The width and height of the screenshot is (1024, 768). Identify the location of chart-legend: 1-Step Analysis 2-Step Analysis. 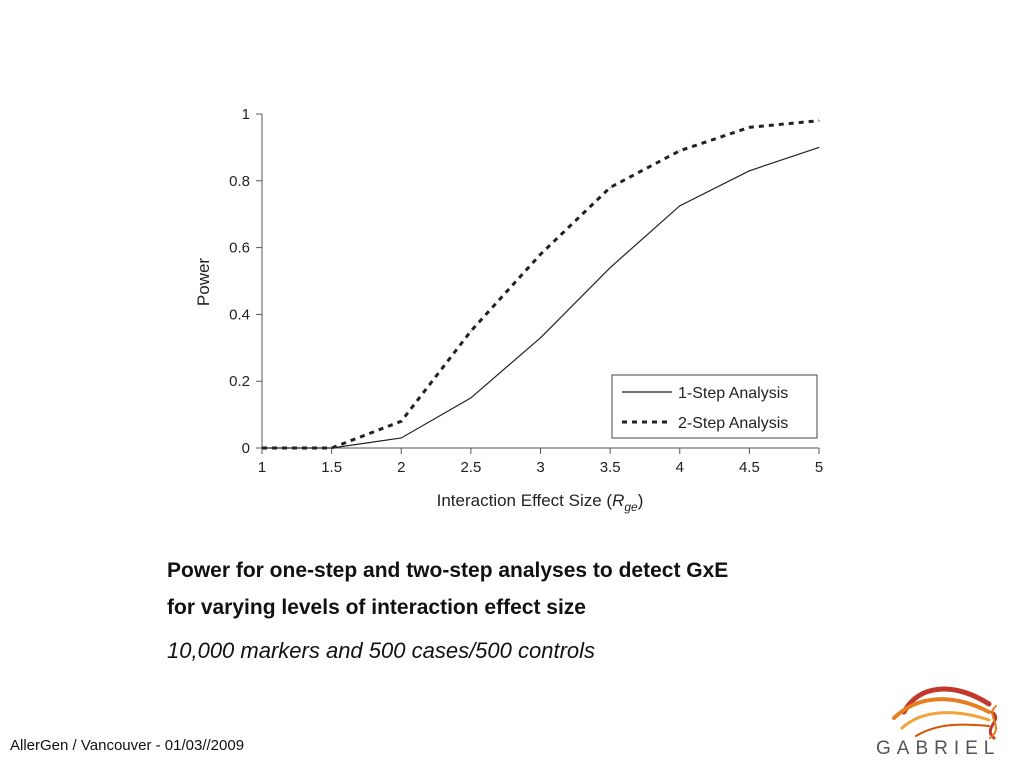
(714, 406).